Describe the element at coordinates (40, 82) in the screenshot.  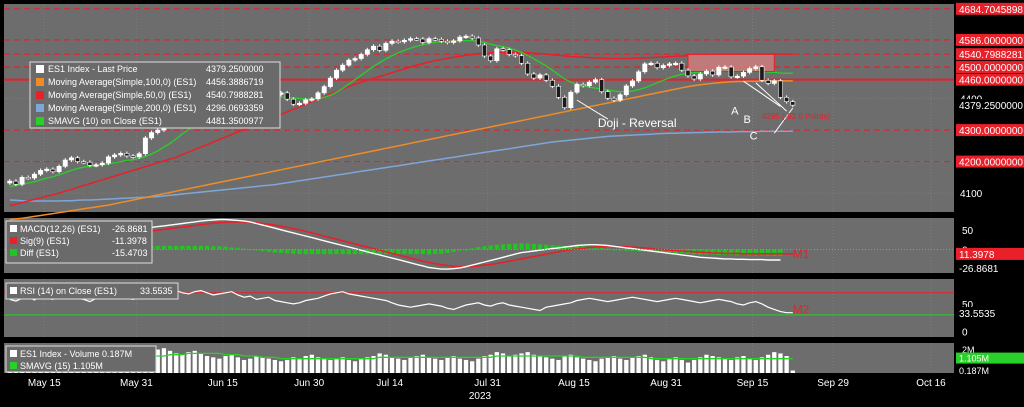
I see `legend-swatch` at that location.